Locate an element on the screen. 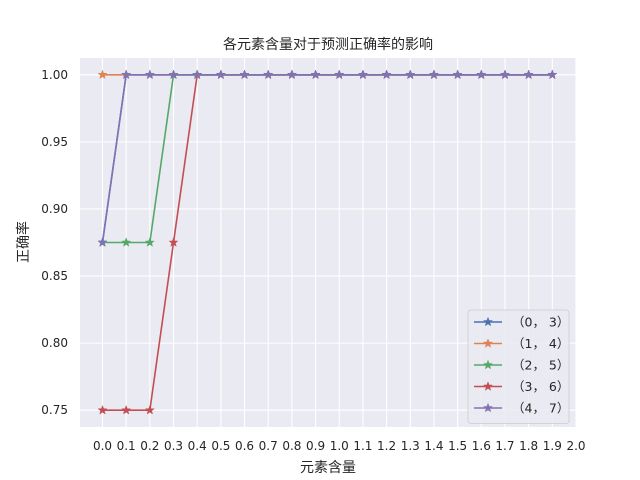 The image size is (640, 480). x-tick-label: 1.1 is located at coordinates (362, 446).